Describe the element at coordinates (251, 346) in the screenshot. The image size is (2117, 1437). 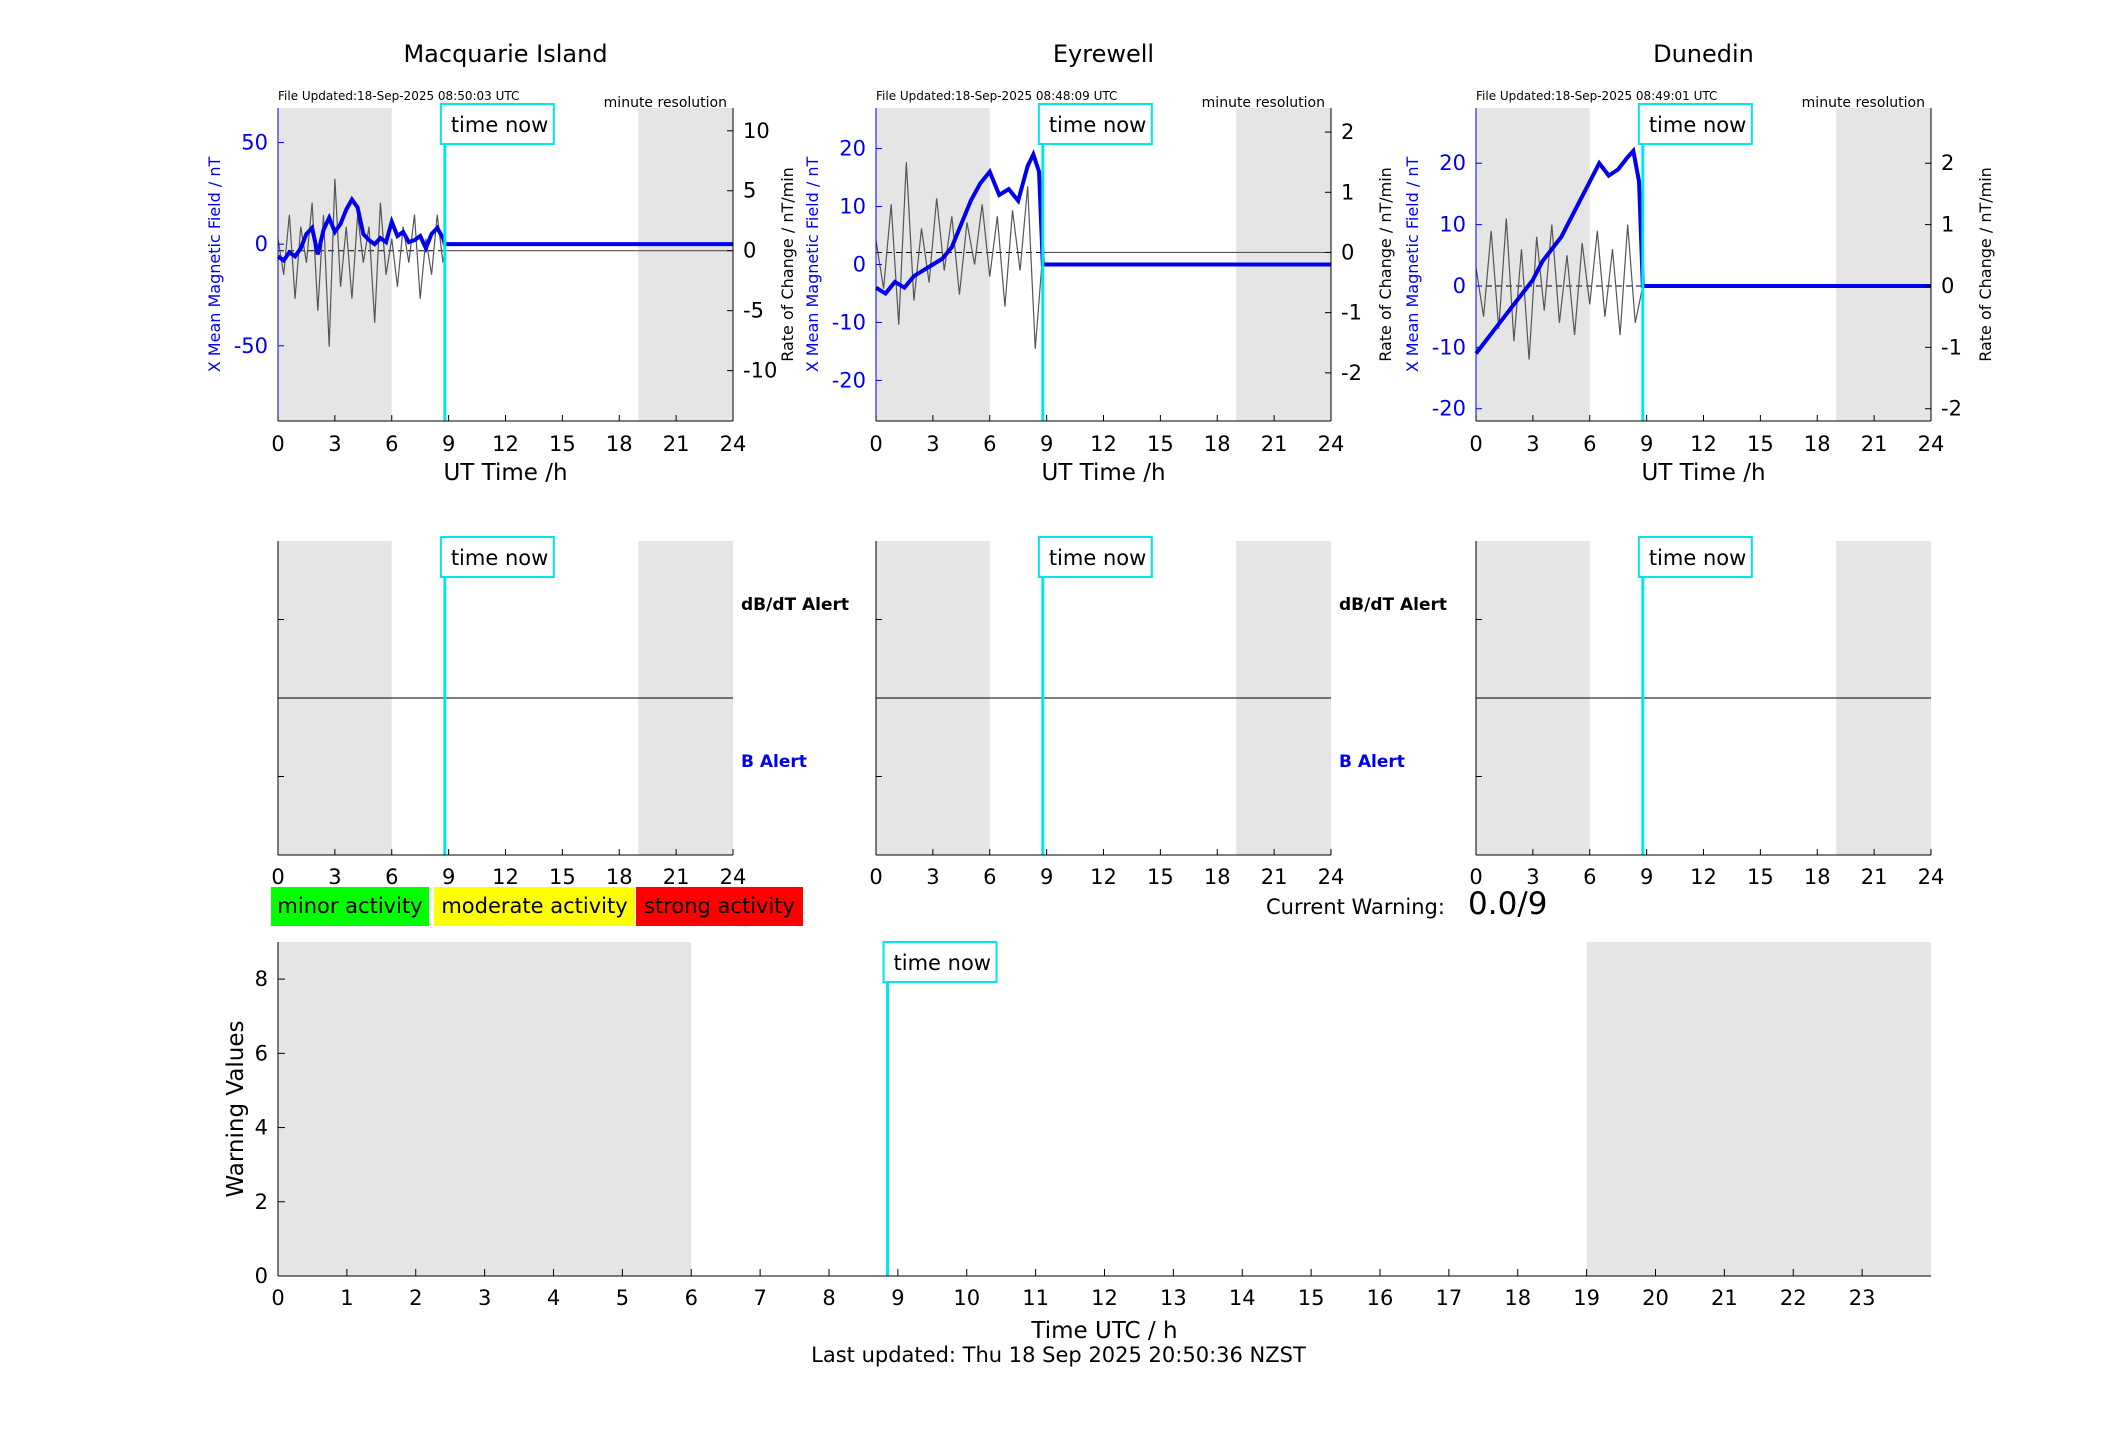
I see `y-left-tick-label: -50` at that location.